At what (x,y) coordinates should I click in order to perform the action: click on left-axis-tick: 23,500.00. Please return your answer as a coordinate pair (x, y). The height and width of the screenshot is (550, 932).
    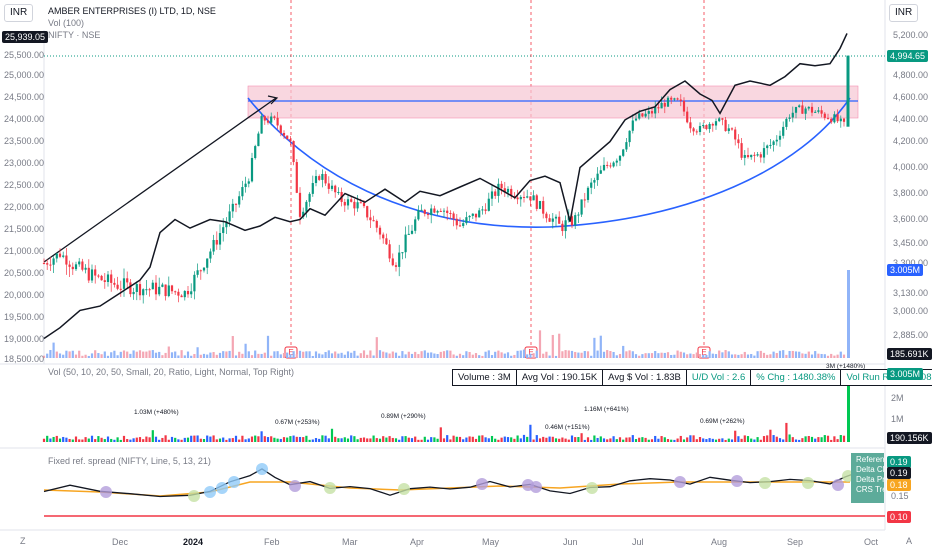
    Looking at the image, I should click on (24, 141).